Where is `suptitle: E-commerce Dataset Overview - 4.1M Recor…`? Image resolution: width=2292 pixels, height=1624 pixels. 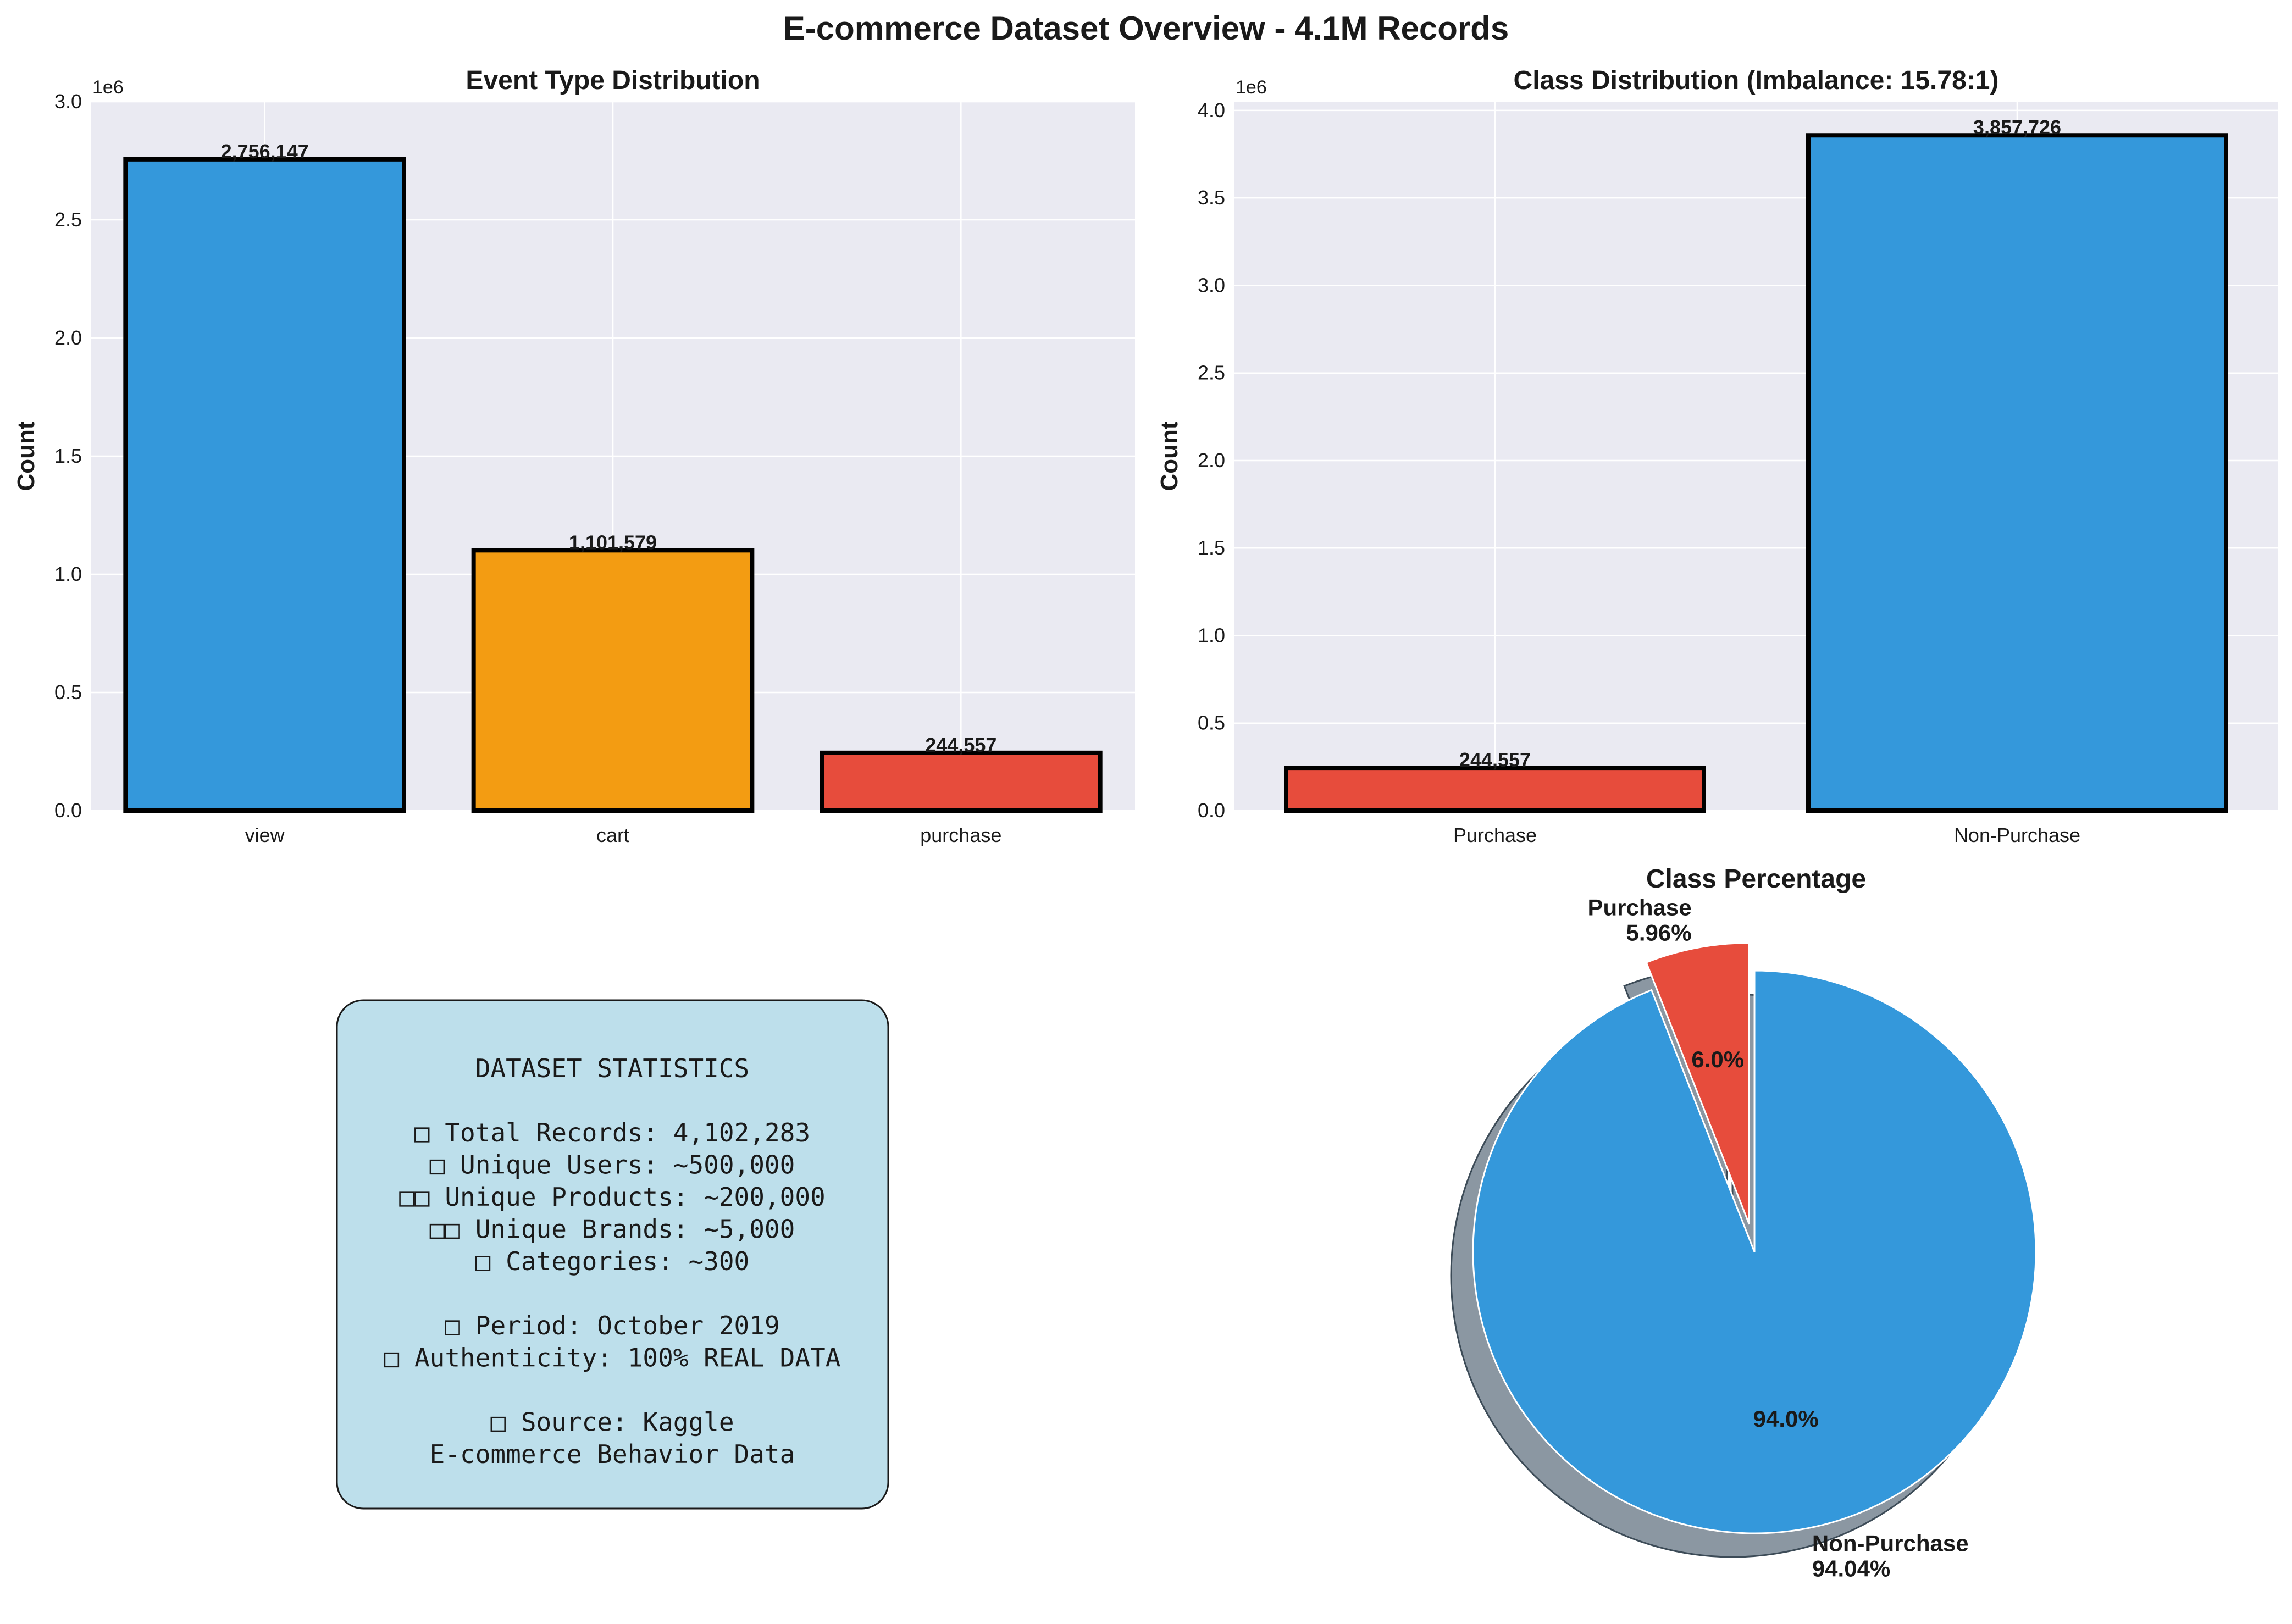 suptitle: E-commerce Dataset Overview - 4.1M Recor… is located at coordinates (1146, 28).